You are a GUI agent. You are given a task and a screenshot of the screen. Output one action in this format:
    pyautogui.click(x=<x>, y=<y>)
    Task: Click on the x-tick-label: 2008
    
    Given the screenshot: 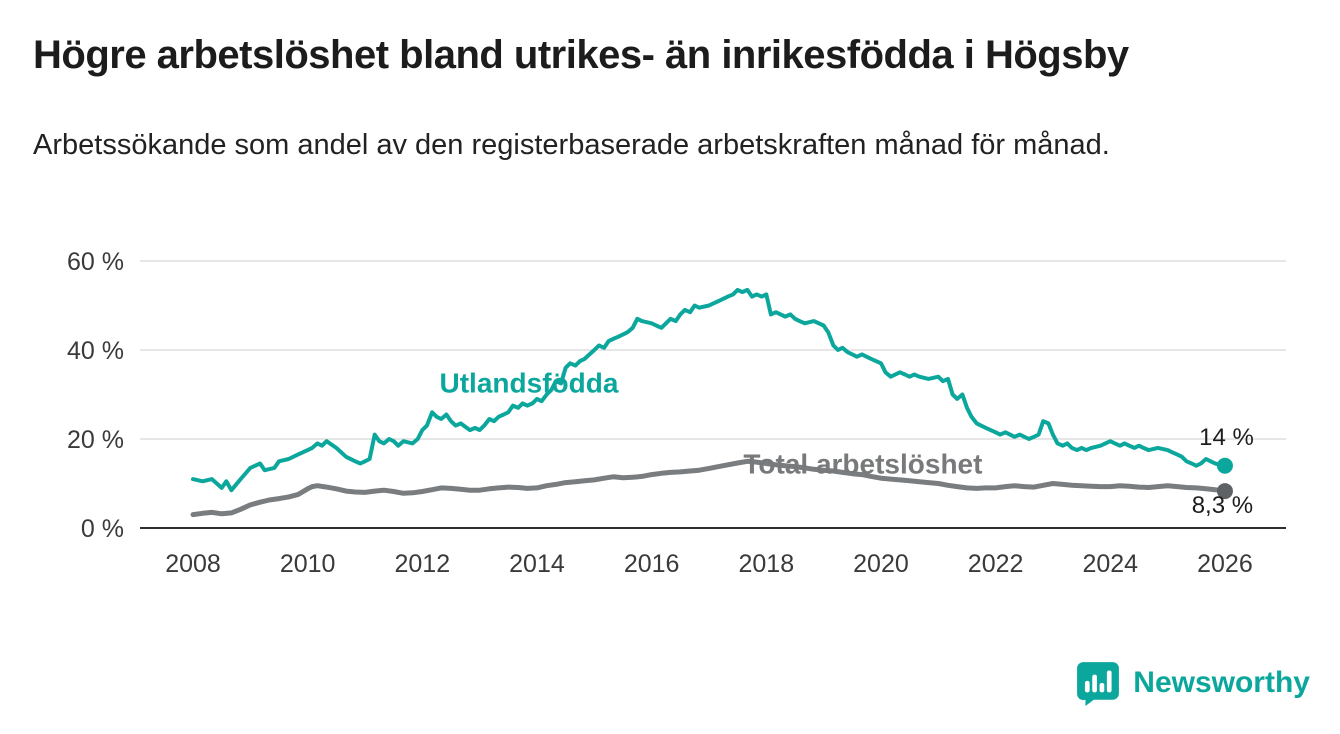 What is the action you would take?
    pyautogui.click(x=193, y=564)
    